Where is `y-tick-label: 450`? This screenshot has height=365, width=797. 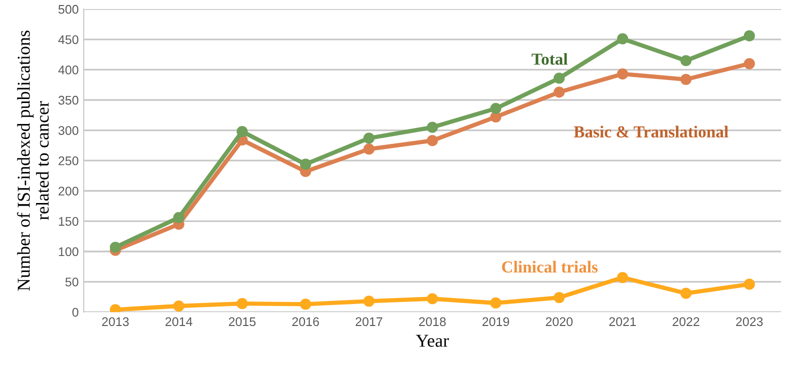
y-tick-label: 450 is located at coordinates (68, 39).